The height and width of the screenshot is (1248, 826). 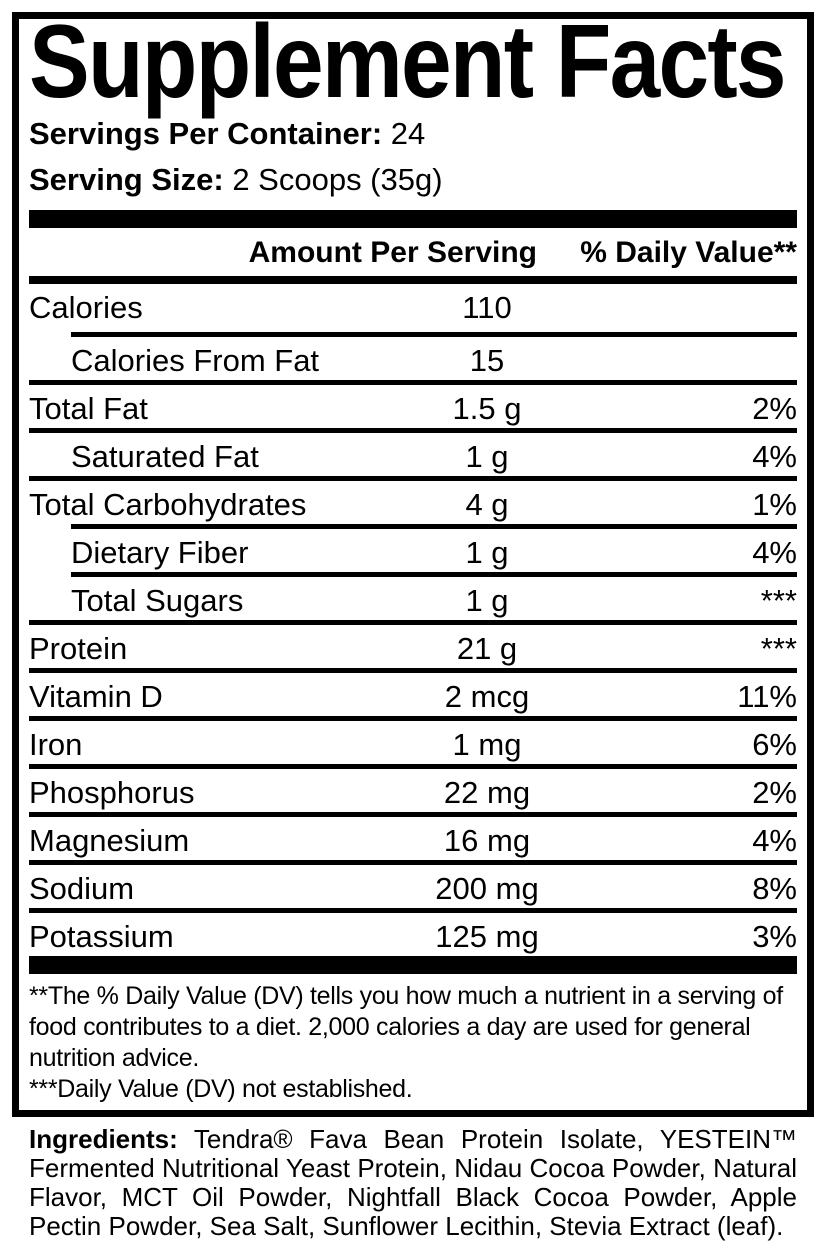 What do you see at coordinates (413, 691) in the screenshot?
I see `nutrient-row: Vitamin D 2 mcg 11%` at bounding box center [413, 691].